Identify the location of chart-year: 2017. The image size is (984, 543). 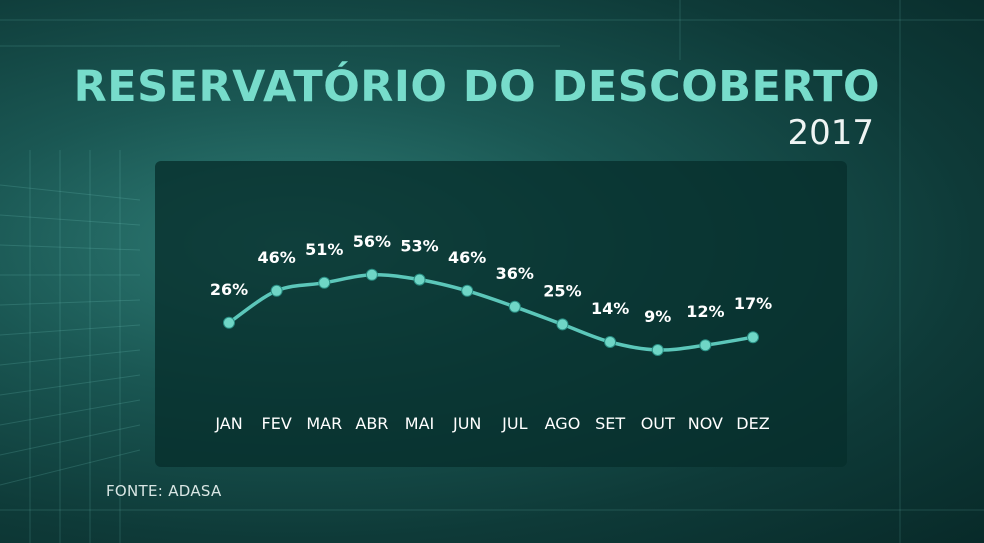
(830, 133).